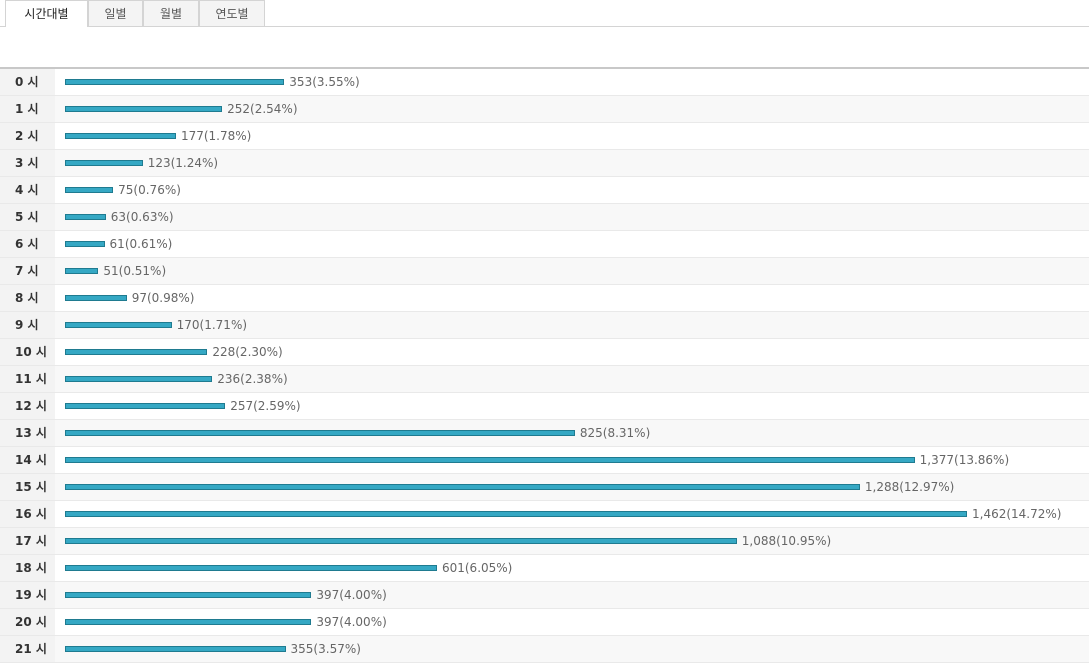 This screenshot has height=664, width=1089. Describe the element at coordinates (325, 649) in the screenshot. I see `value-label: 355(3.57%)` at that location.